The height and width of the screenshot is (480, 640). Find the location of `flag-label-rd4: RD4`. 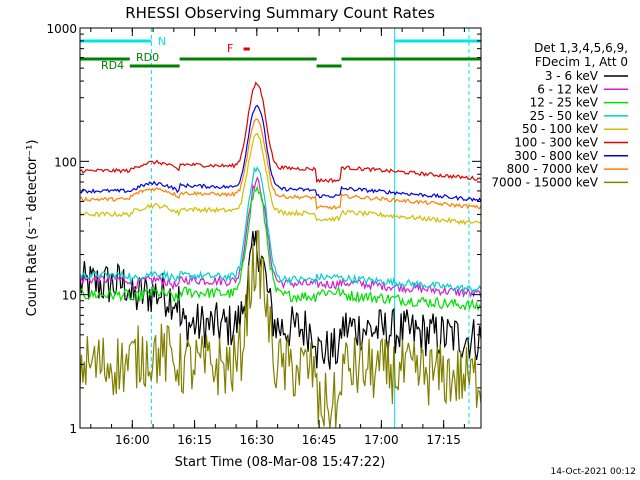

flag-label-rd4: RD4 is located at coordinates (112, 65).